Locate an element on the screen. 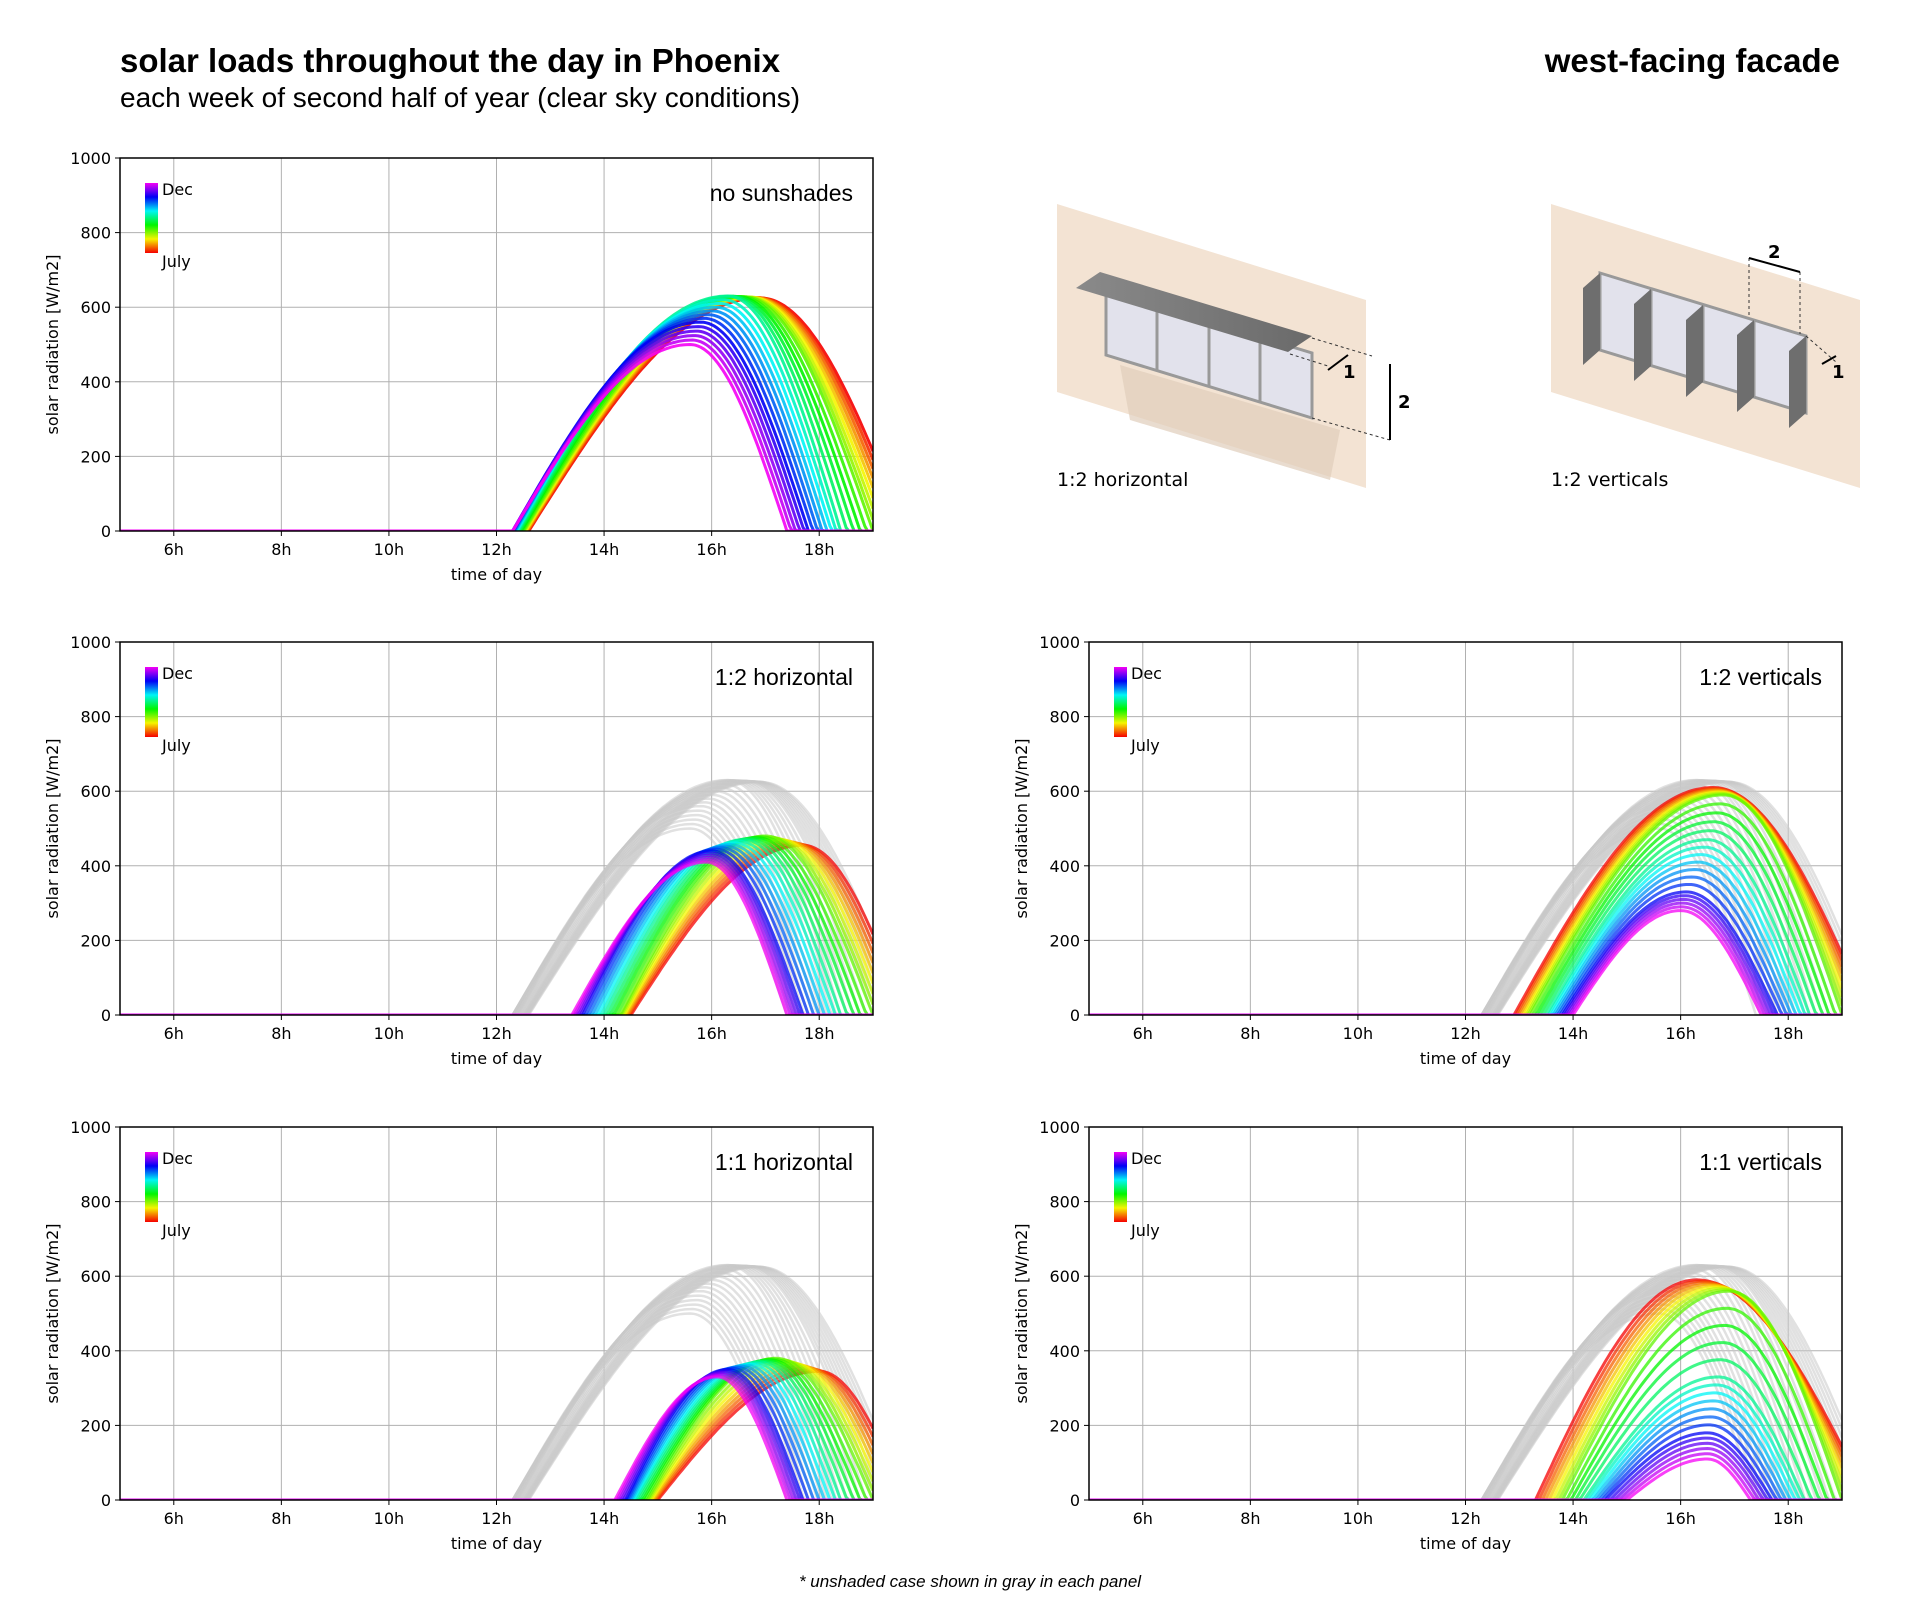 The width and height of the screenshot is (1920, 1600). x-tick-label: 8h is located at coordinates (281, 1518).